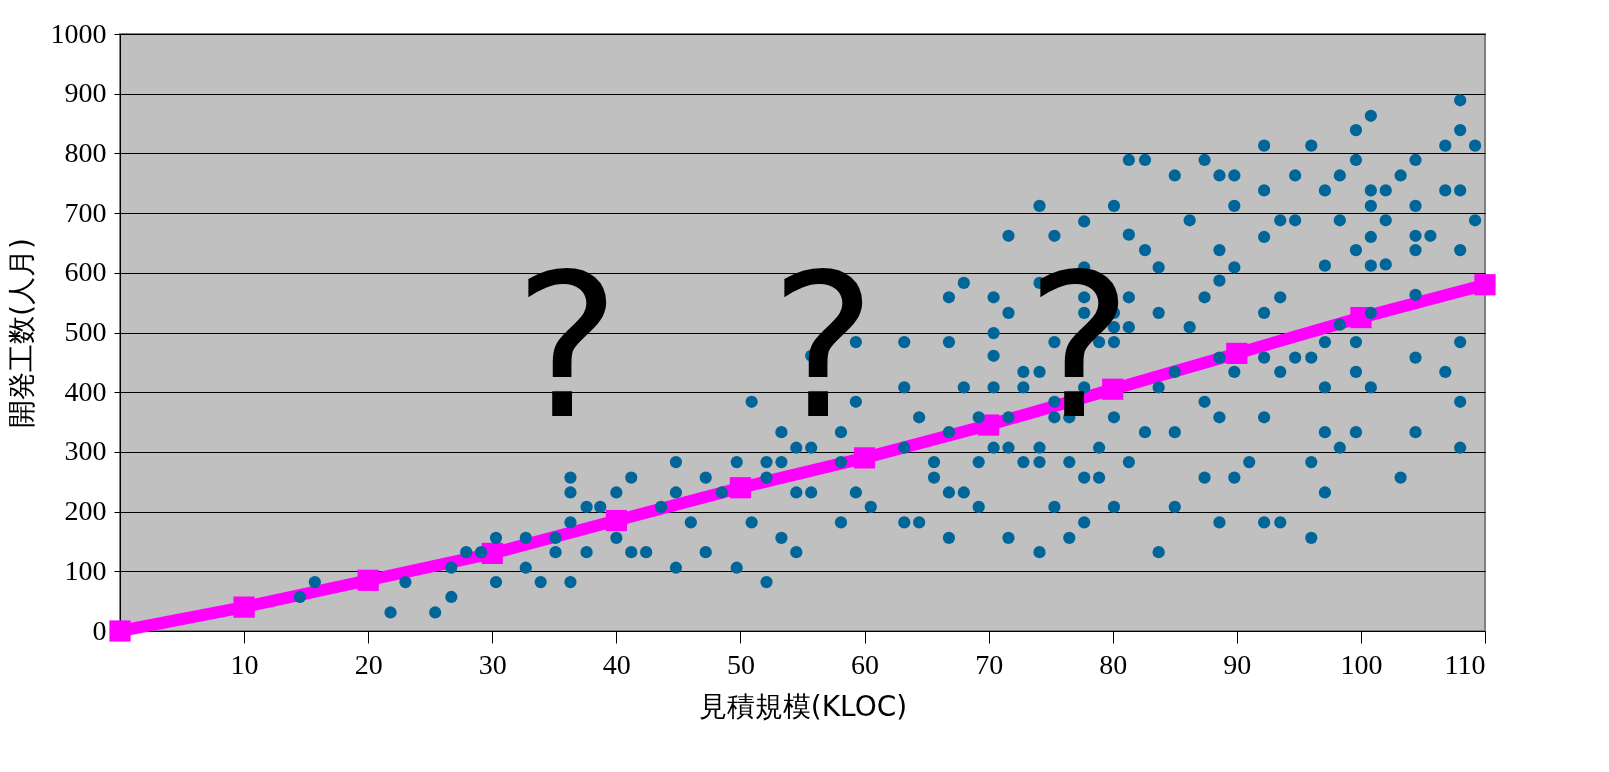 The height and width of the screenshot is (772, 1609). What do you see at coordinates (244, 664) in the screenshot?
I see `x-tick-label: 10` at bounding box center [244, 664].